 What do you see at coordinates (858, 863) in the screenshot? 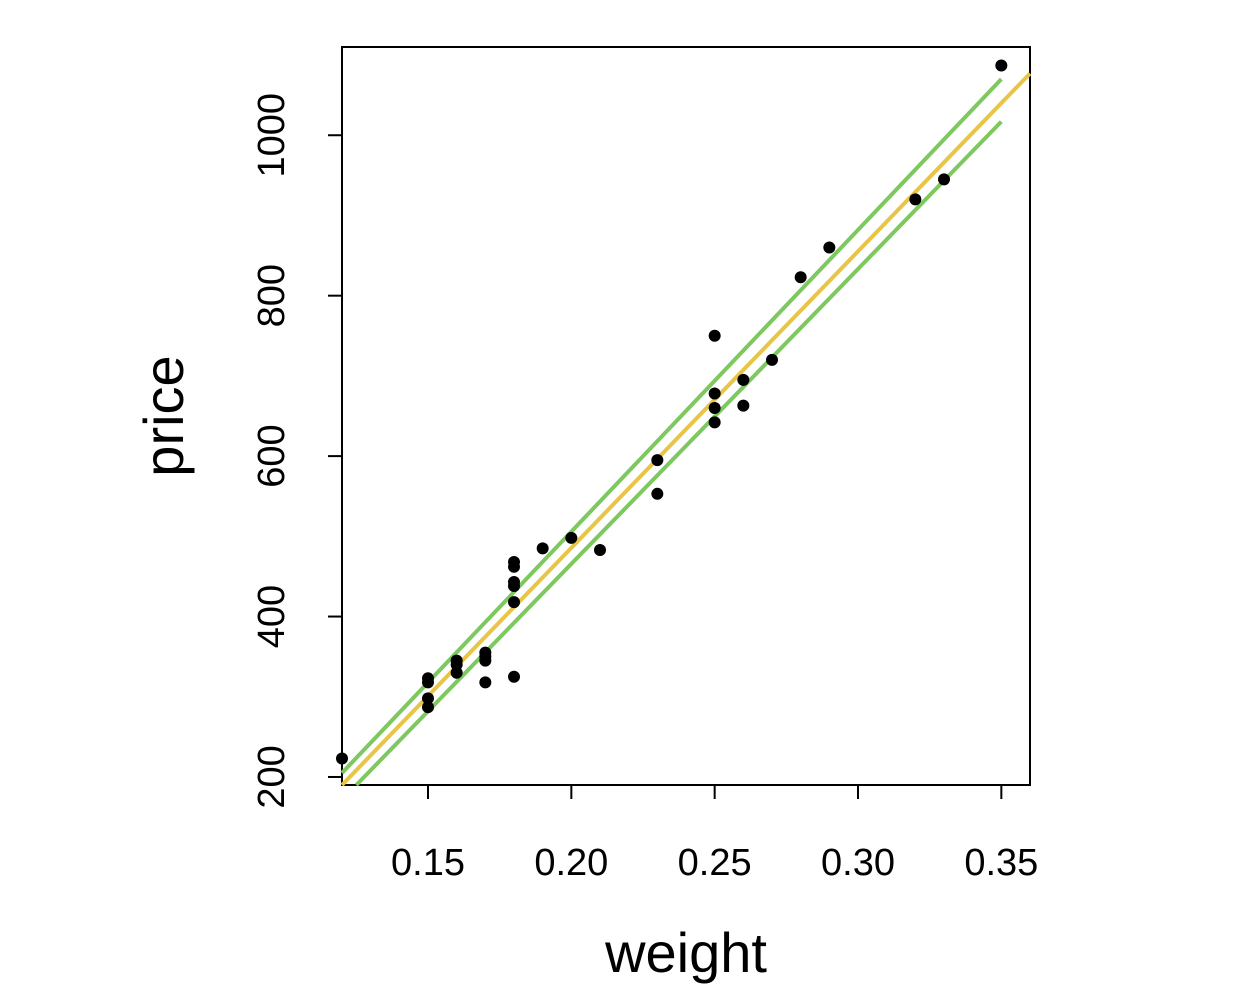
I see `x-tick-label: 0.30` at bounding box center [858, 863].